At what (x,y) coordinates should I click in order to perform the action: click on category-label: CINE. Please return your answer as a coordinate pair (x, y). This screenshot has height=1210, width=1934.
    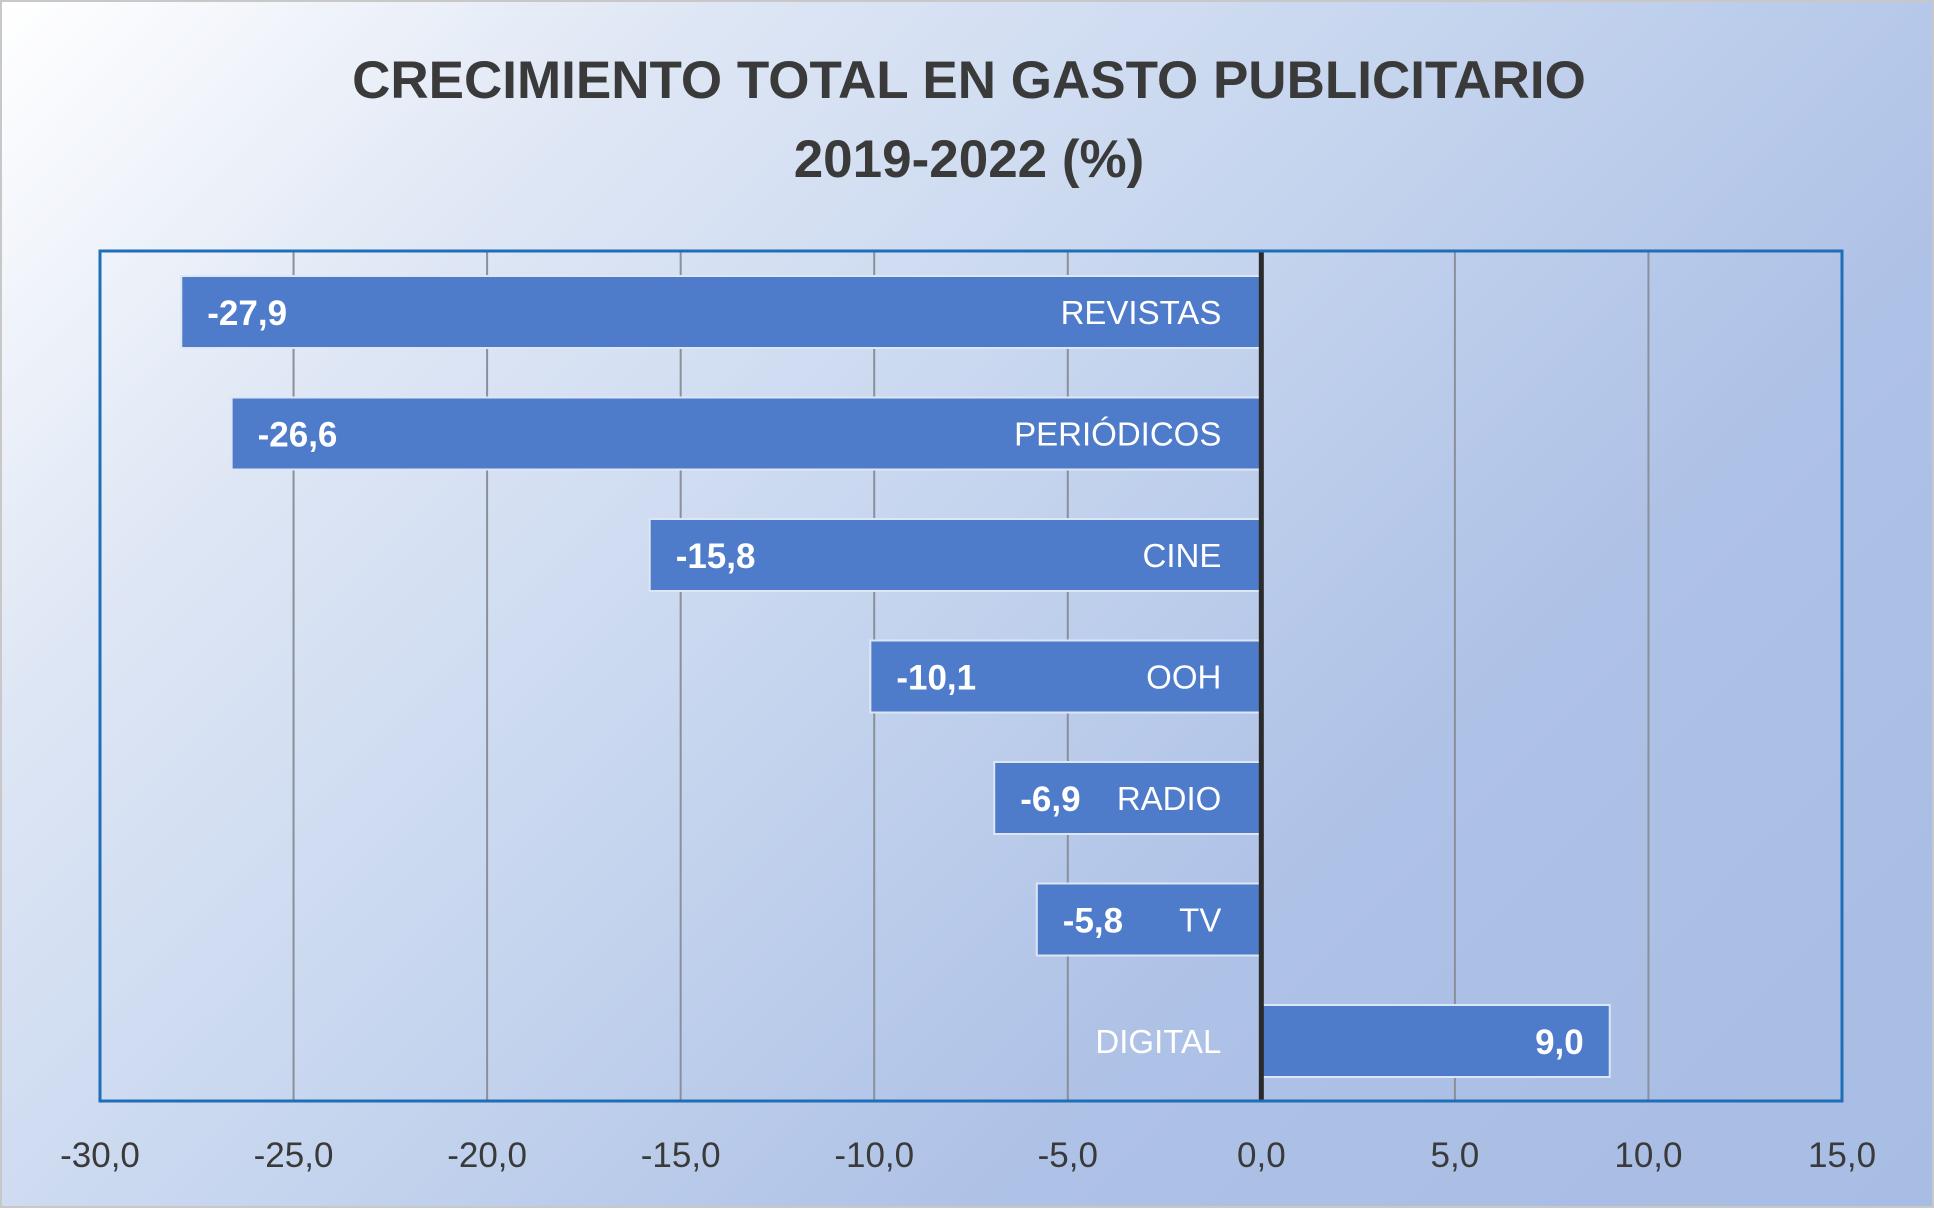
    Looking at the image, I should click on (1181, 555).